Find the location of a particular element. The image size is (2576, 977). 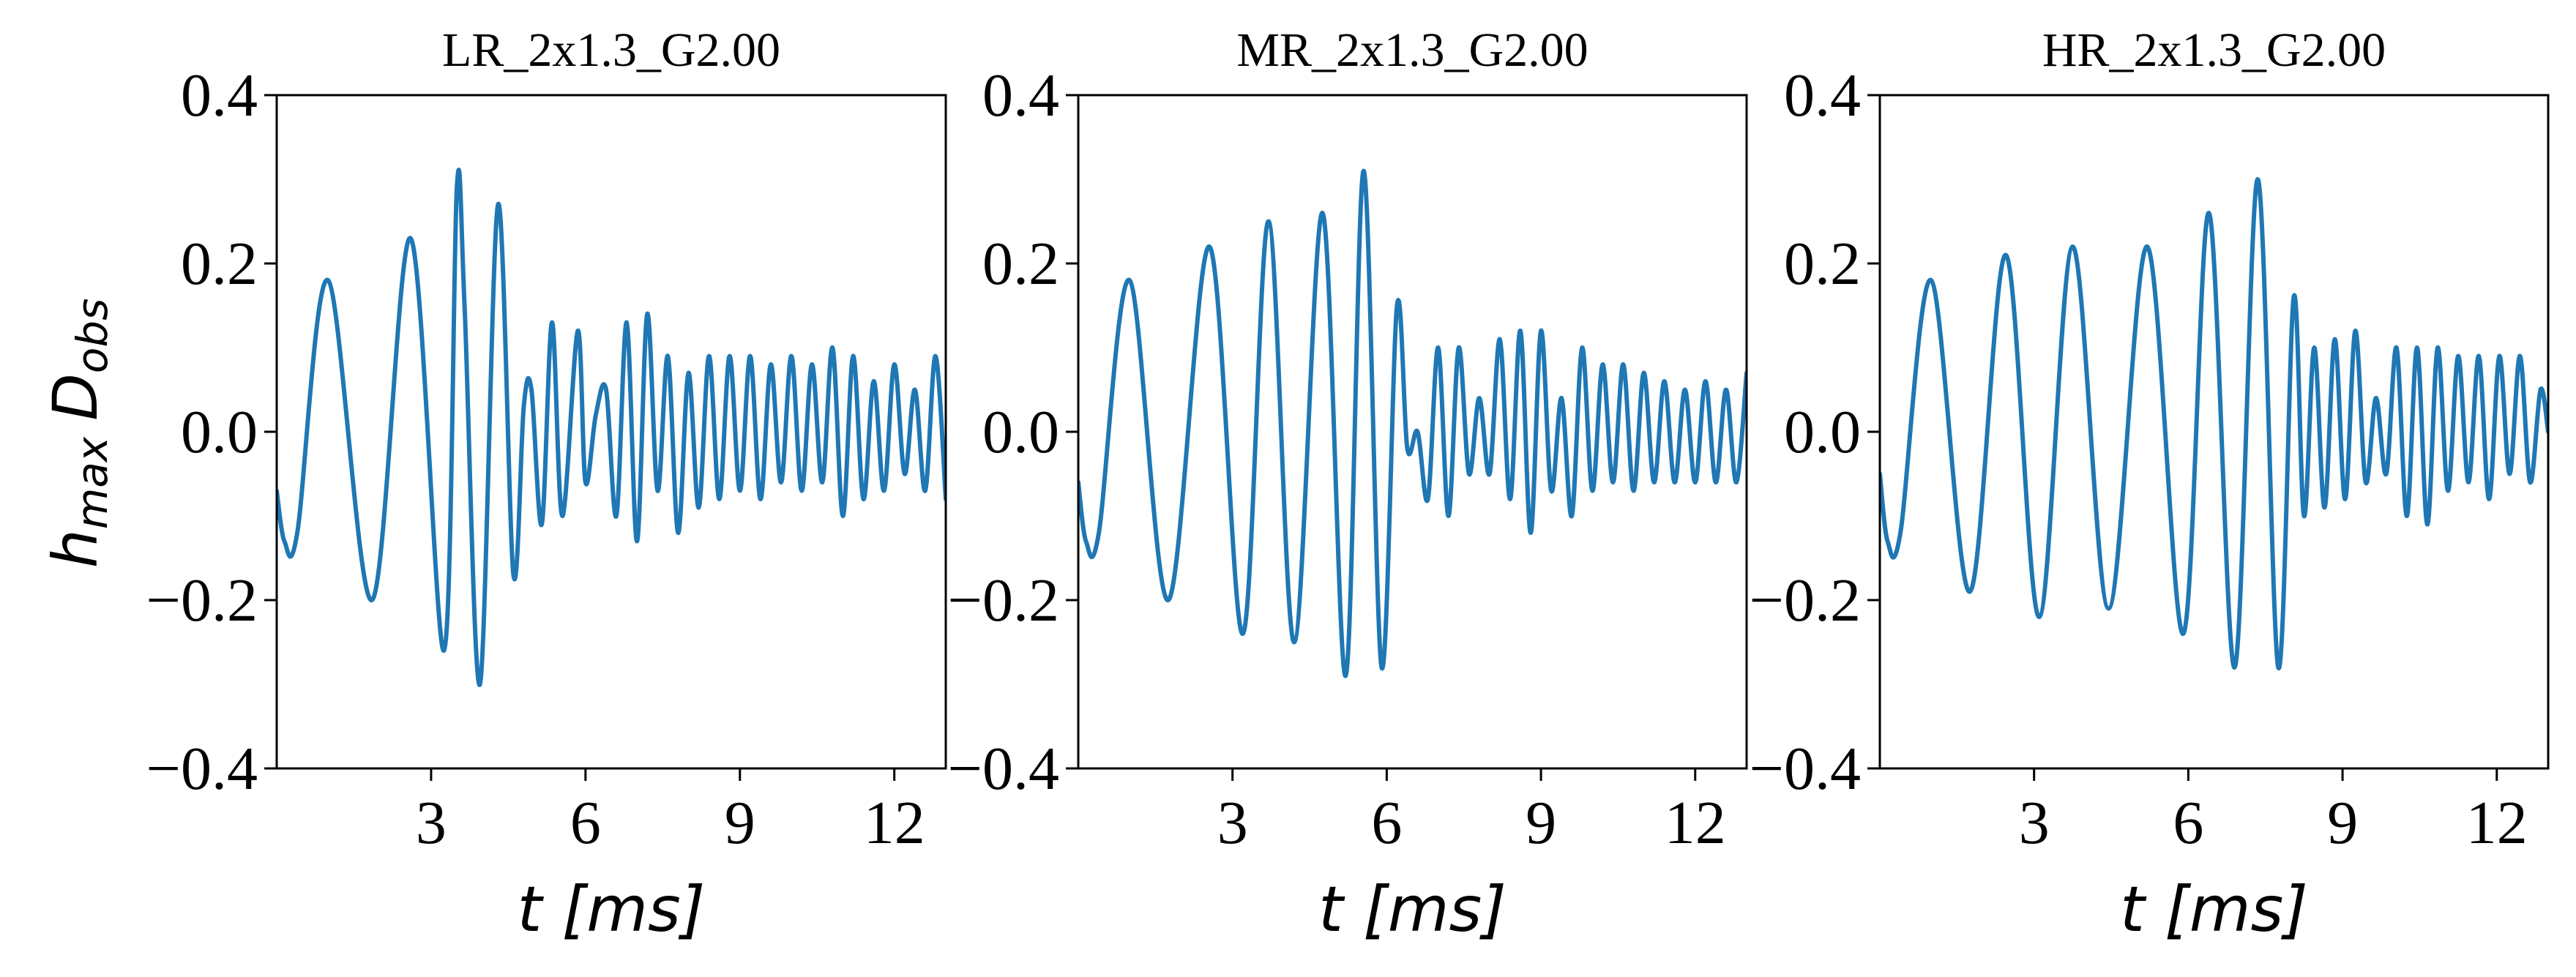

y-tick-label-mr: 0.2 is located at coordinates (1020, 264).